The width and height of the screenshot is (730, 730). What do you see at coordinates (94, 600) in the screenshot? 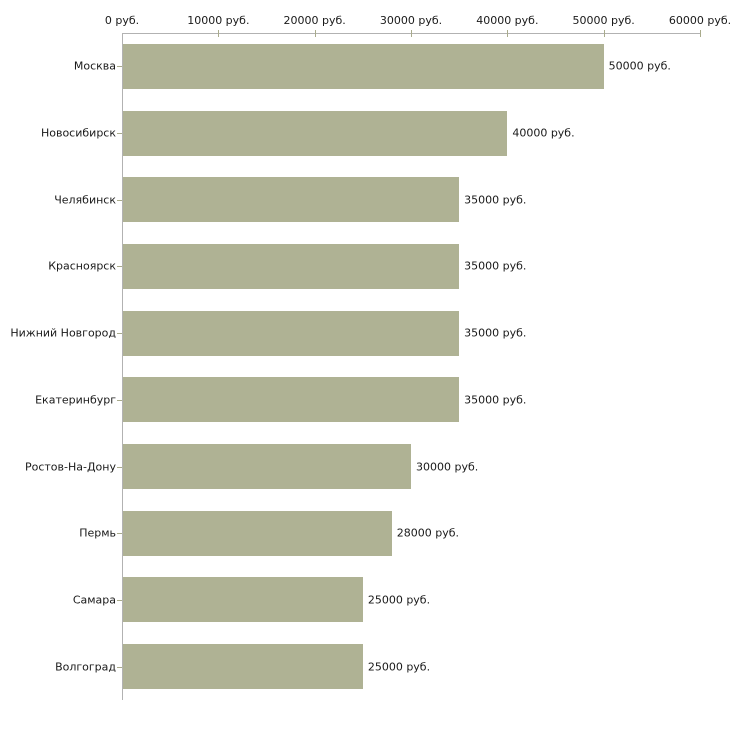
I see `category-label: Самара` at bounding box center [94, 600].